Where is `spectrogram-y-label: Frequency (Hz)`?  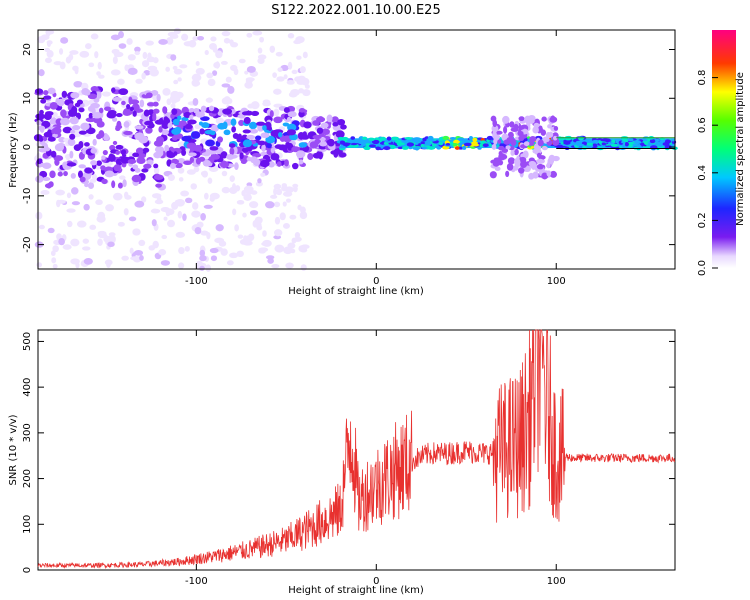
spectrogram-y-label: Frequency (Hz) is located at coordinates (13, 150).